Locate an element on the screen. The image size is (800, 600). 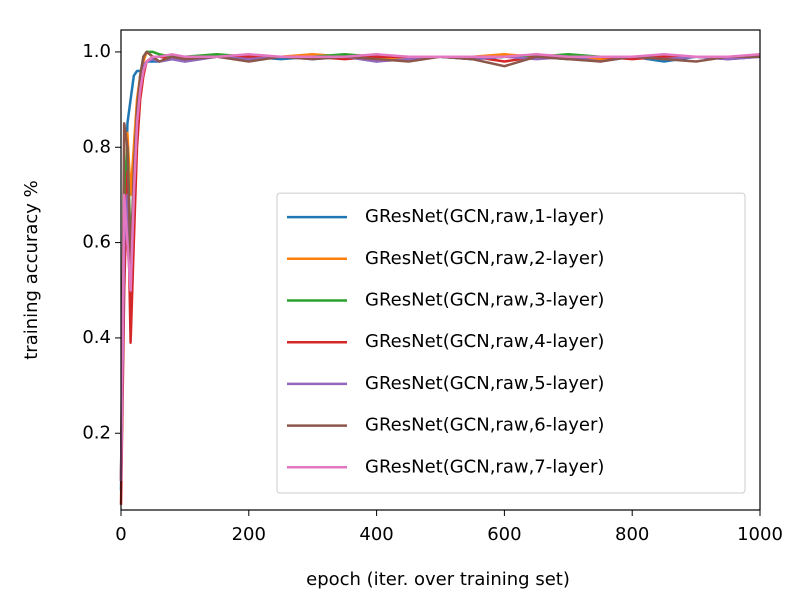
legend-label: GResNet(GCN,raw,3-layer) is located at coordinates (484, 300).